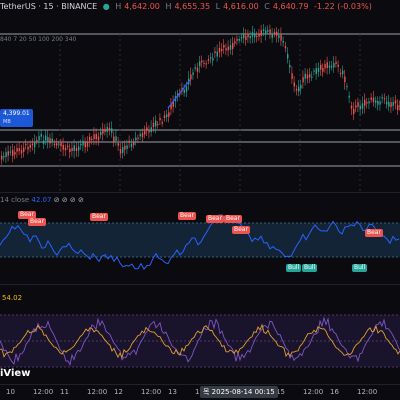 This screenshot has height=400, width=400. What do you see at coordinates (15, 200) in the screenshot?
I see `indicator-name: 14 close` at bounding box center [15, 200].